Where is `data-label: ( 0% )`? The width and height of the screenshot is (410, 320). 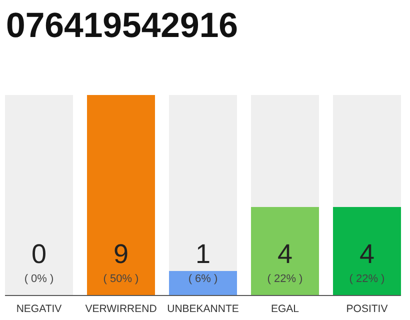 data-label: ( 0% ) is located at coordinates (39, 279).